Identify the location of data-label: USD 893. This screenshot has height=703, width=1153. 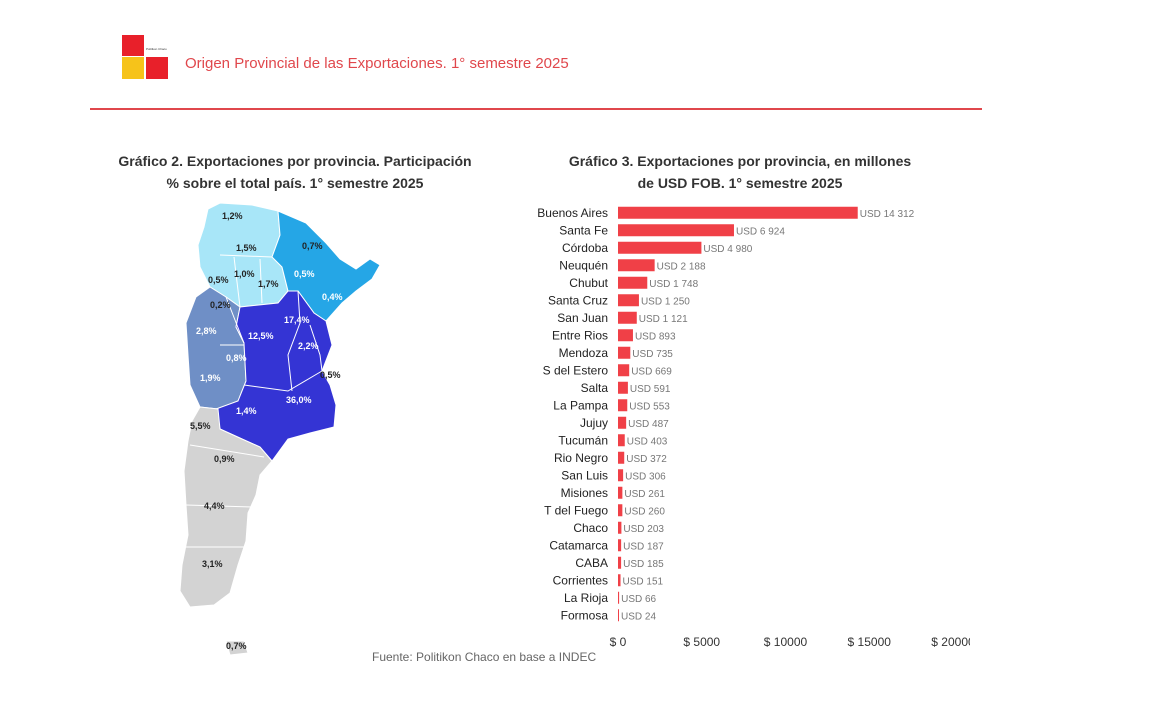
(655, 336).